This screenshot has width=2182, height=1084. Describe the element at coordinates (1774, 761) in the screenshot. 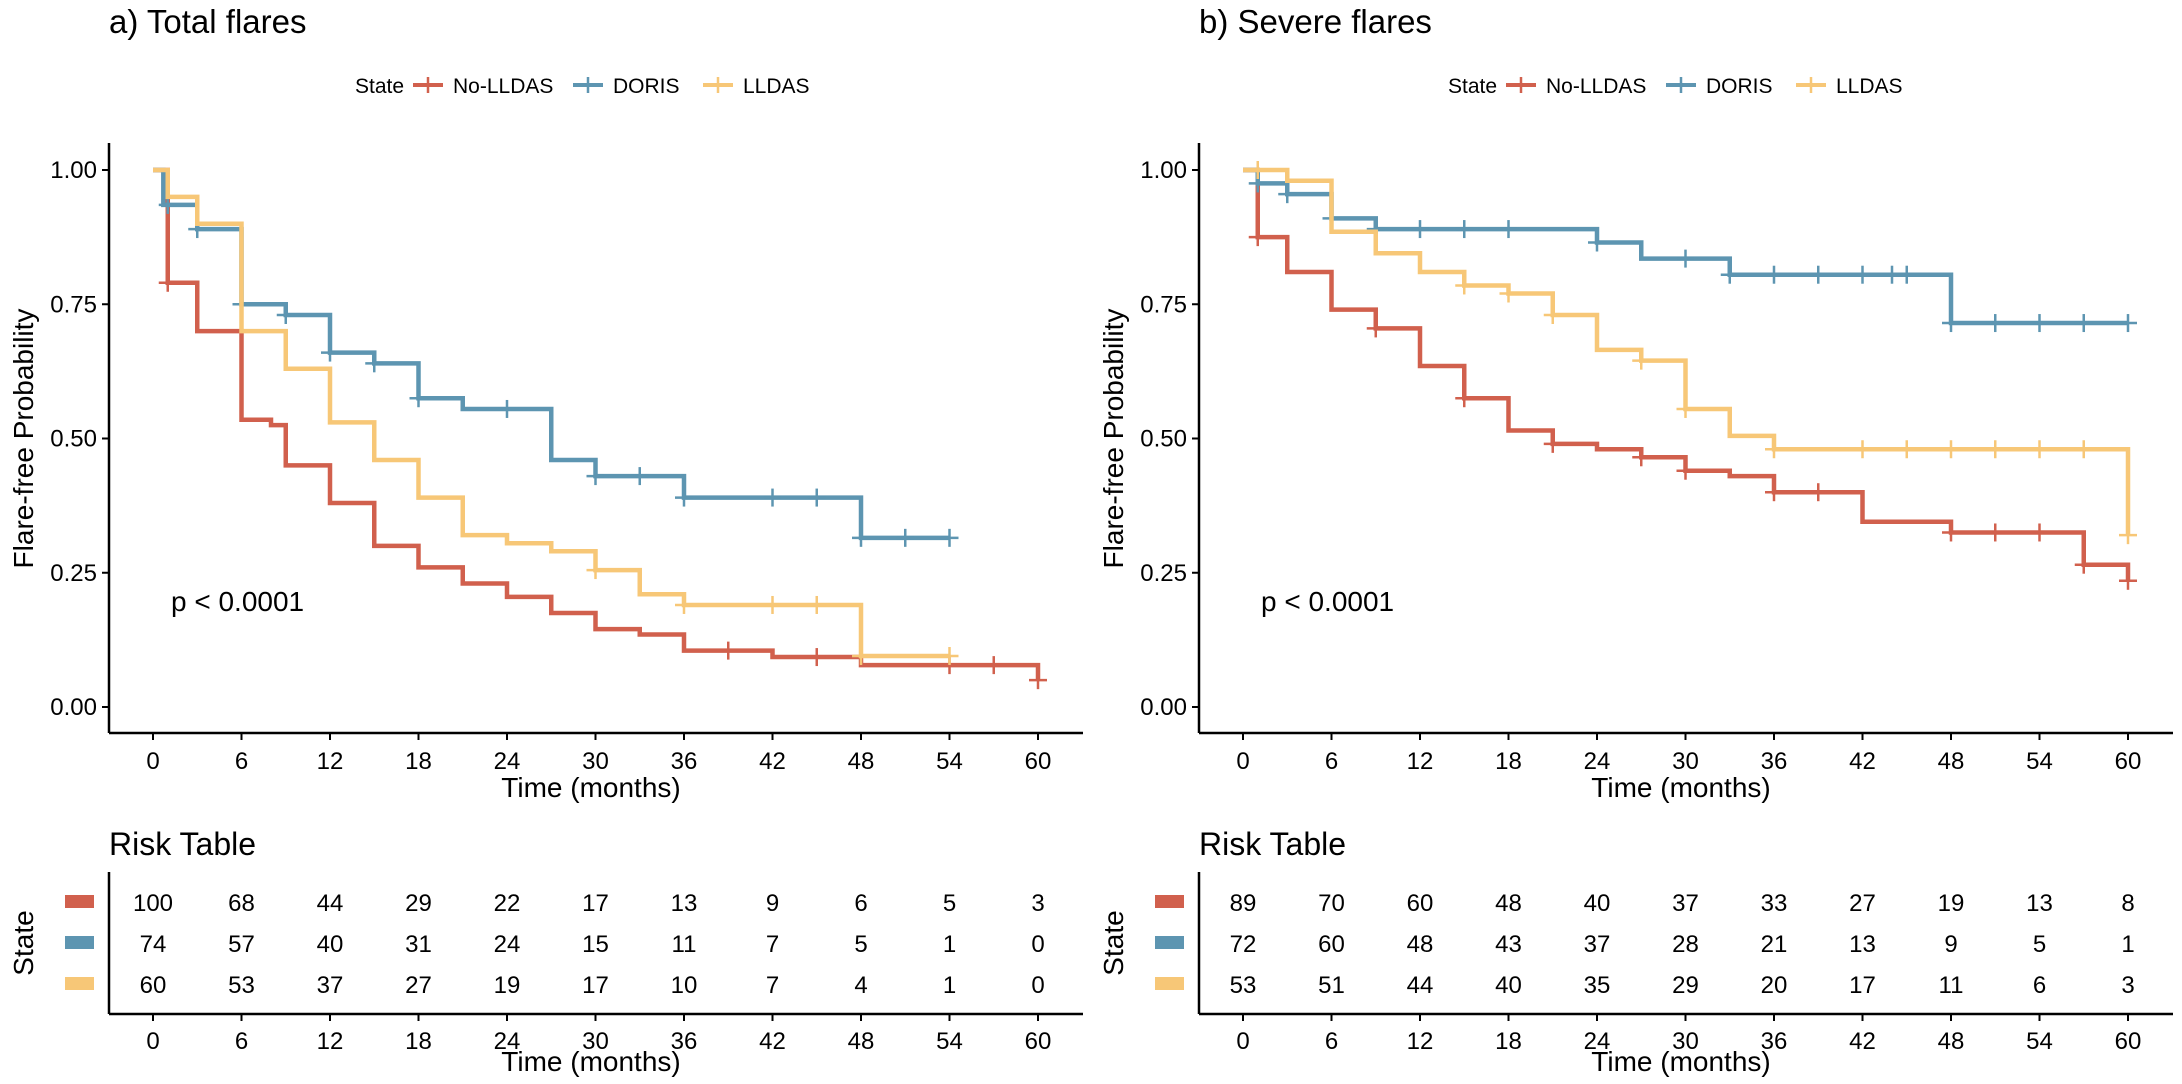

I see `x-tick-label: 36` at that location.